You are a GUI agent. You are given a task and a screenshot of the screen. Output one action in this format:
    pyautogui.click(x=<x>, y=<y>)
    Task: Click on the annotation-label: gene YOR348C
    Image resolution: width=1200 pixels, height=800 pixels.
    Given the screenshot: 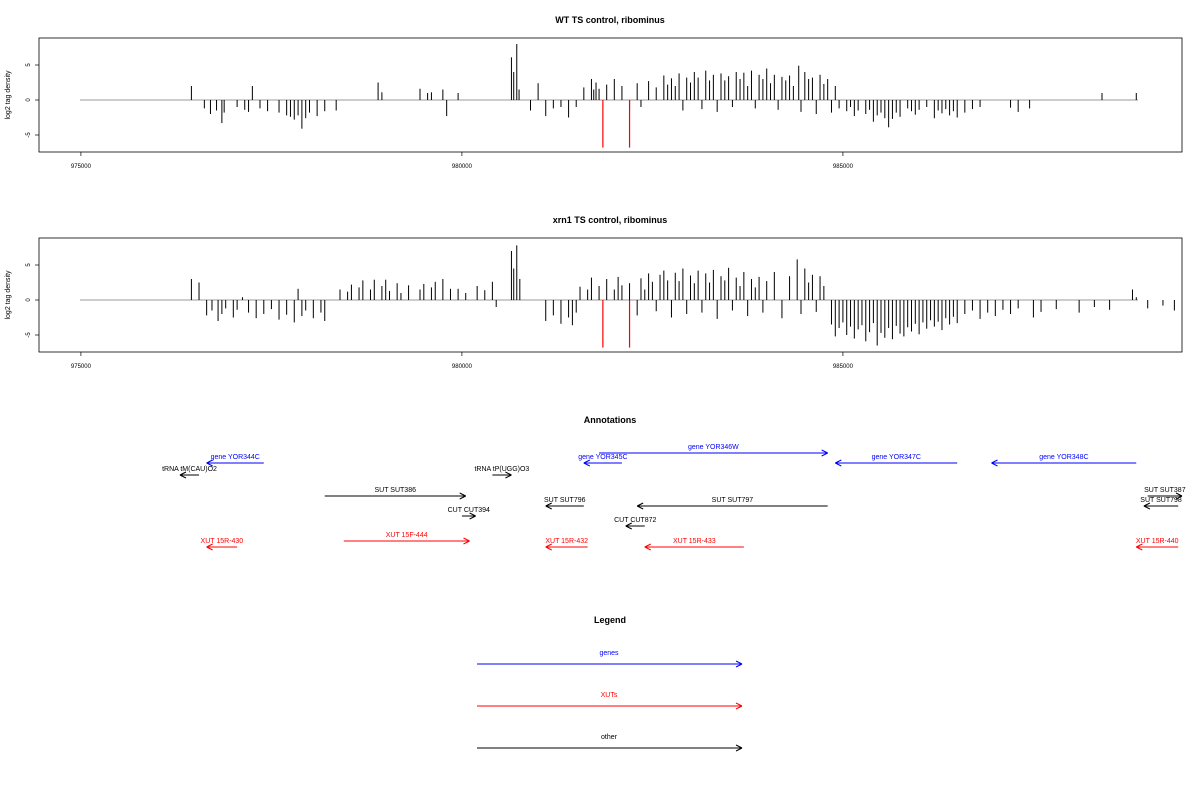 What is the action you would take?
    pyautogui.click(x=1063, y=457)
    